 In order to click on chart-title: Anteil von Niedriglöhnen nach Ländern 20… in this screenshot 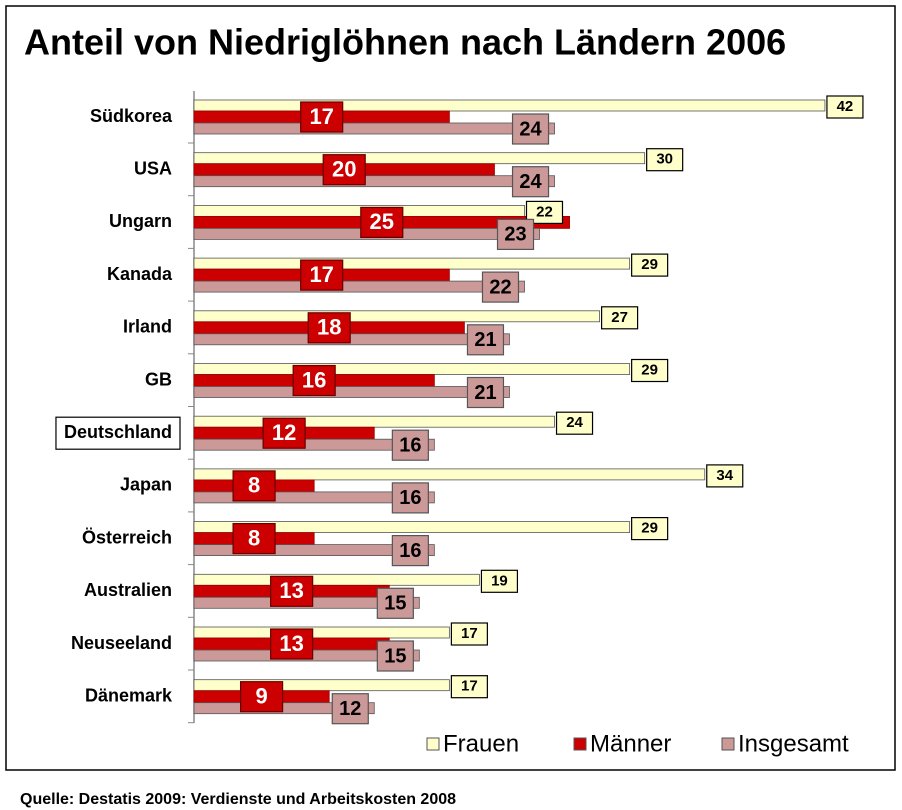, I will do `click(405, 42)`.